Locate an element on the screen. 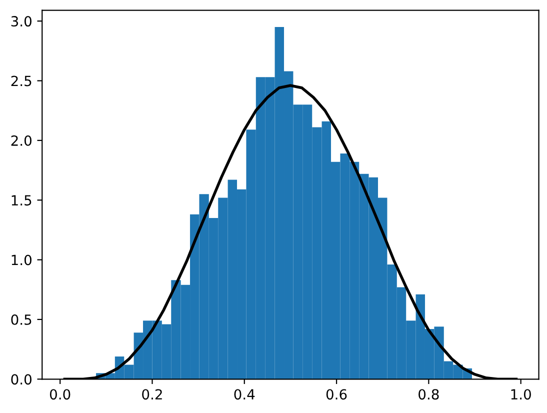 The height and width of the screenshot is (413, 547). y-tick-label: 2.5 is located at coordinates (21, 81).